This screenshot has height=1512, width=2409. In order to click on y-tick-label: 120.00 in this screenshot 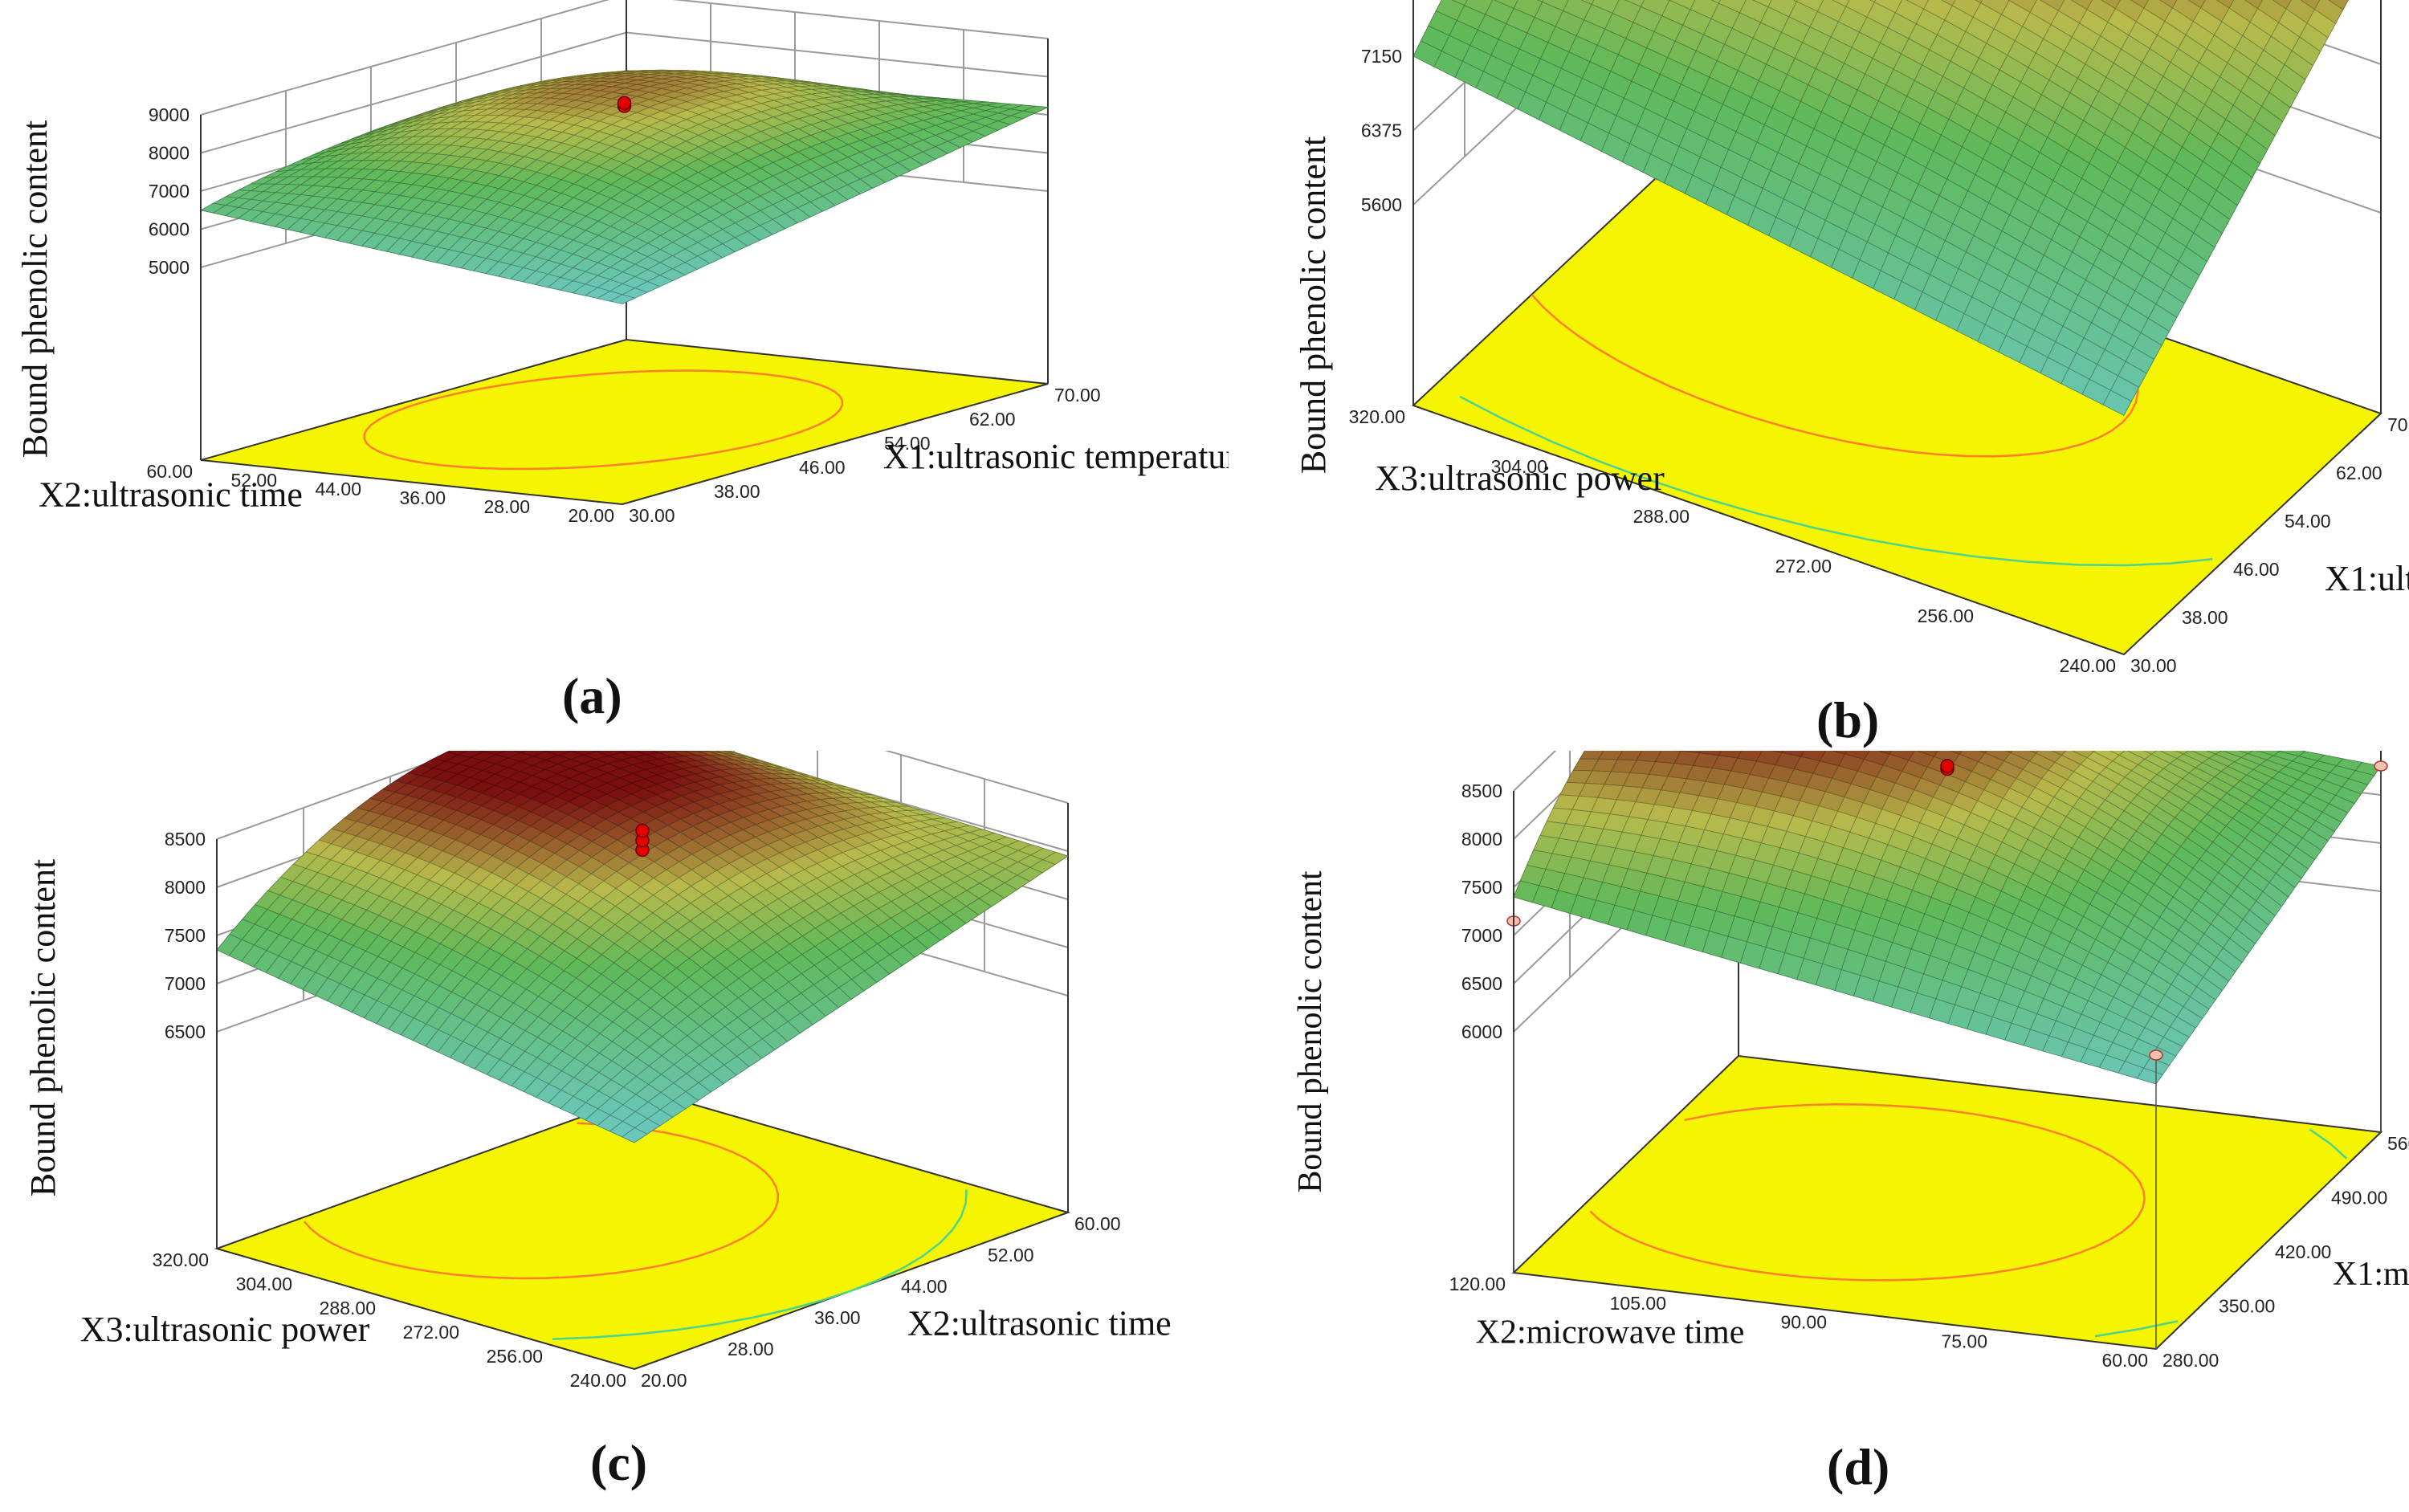, I will do `click(1478, 1284)`.